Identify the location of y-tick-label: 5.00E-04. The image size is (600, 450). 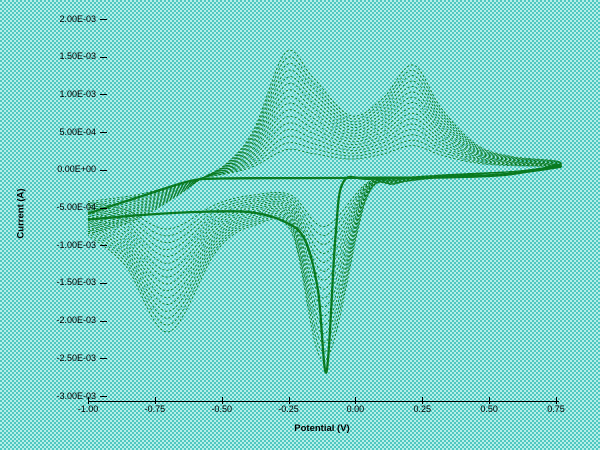
(77, 131).